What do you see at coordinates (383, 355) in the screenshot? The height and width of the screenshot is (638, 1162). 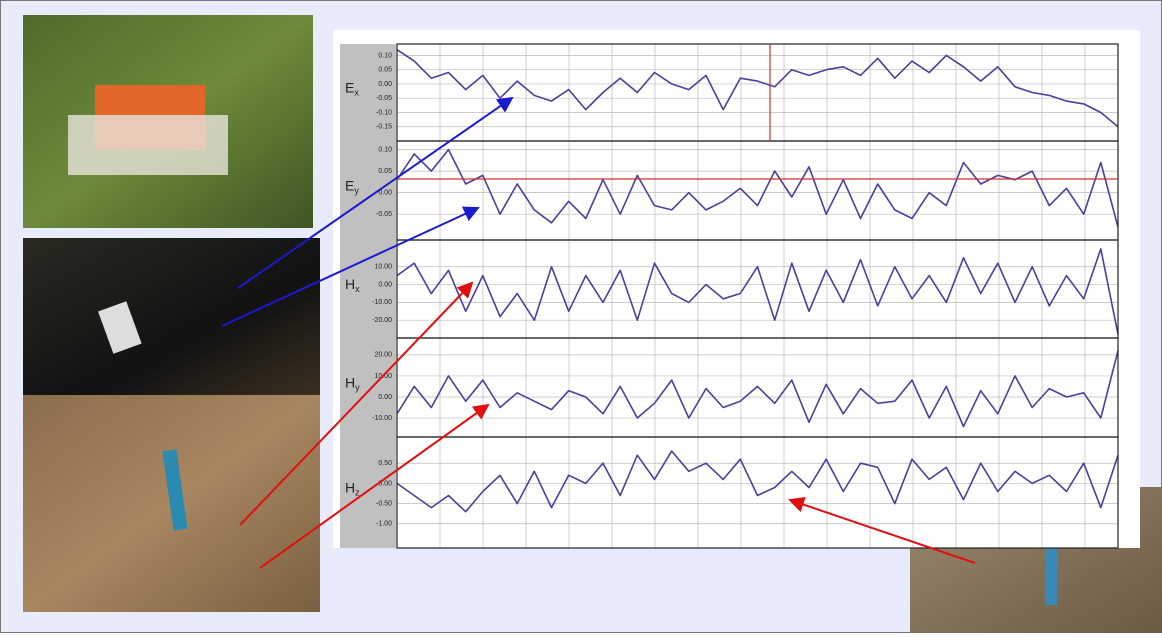 I see `y-tick-label: 20.00` at bounding box center [383, 355].